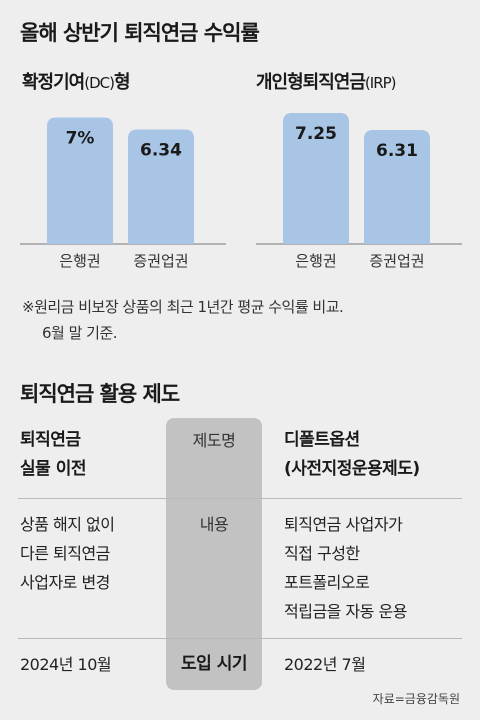 The image size is (480, 720). I want to click on chart-title-dc-tail: 형, so click(122, 82).